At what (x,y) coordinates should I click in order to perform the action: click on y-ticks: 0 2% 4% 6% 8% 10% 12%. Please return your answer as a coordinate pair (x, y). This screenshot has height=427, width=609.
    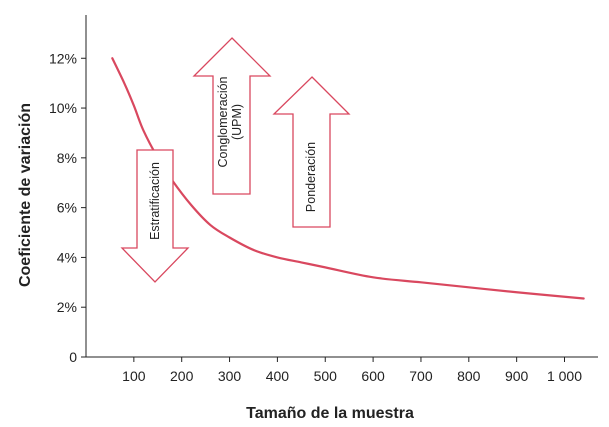
    Looking at the image, I should click on (67, 207).